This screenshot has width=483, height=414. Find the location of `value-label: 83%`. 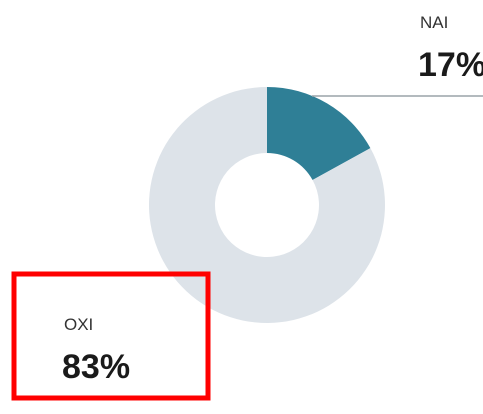

value-label: 83% is located at coordinates (96, 367).